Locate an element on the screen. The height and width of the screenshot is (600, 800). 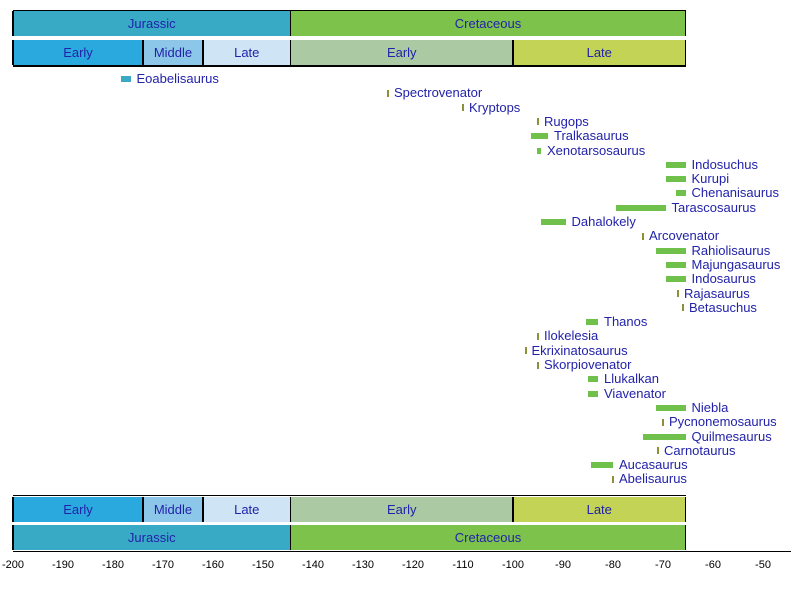
taxon-label-betasuchus: Betasuchus is located at coordinates (723, 307).